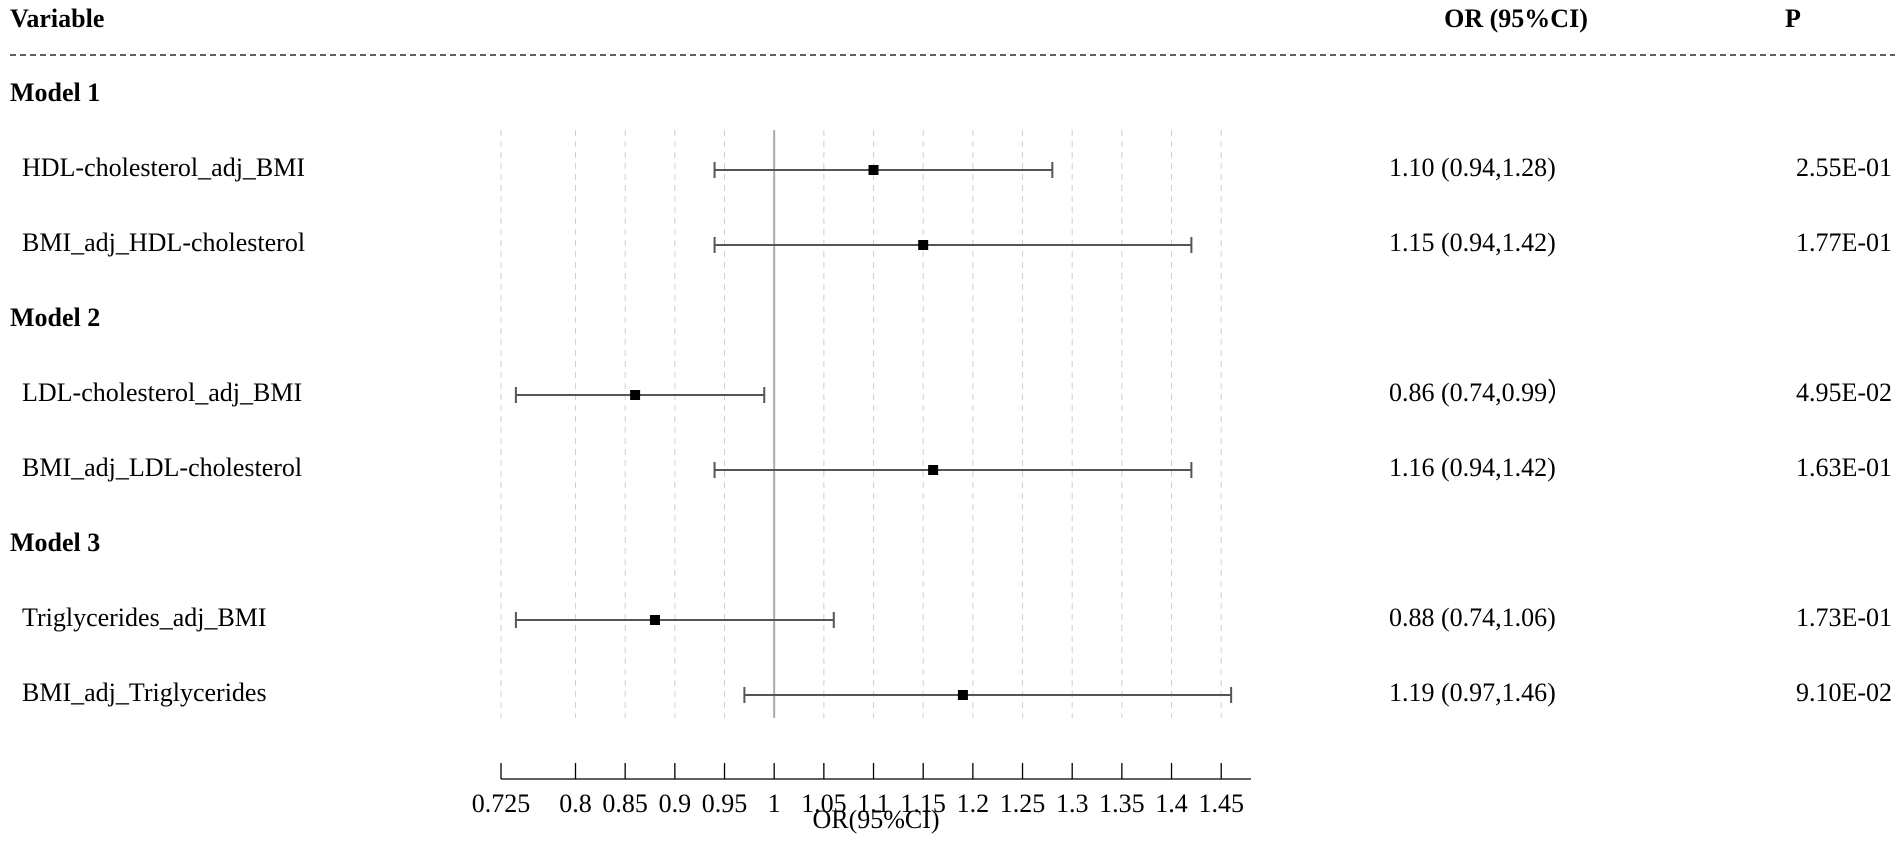 The image size is (1902, 850). What do you see at coordinates (163, 242) in the screenshot?
I see `row-label: BMI_adj_HDL-cholesterol` at bounding box center [163, 242].